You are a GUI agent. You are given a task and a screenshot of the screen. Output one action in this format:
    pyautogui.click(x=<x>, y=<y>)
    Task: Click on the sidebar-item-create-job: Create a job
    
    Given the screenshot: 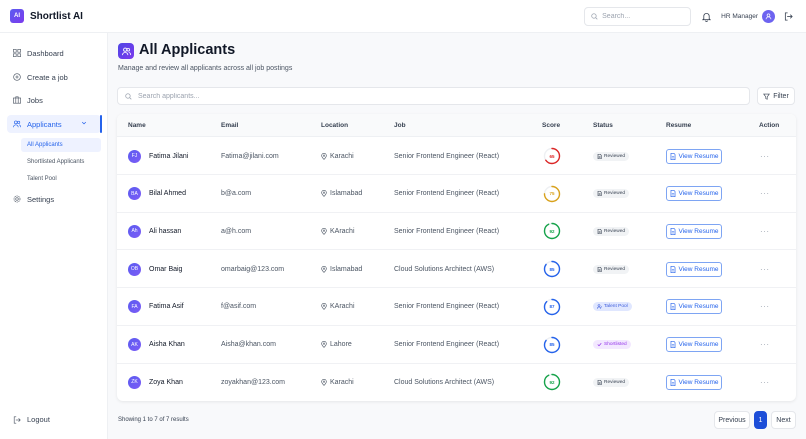 What is the action you would take?
    pyautogui.click(x=54, y=77)
    